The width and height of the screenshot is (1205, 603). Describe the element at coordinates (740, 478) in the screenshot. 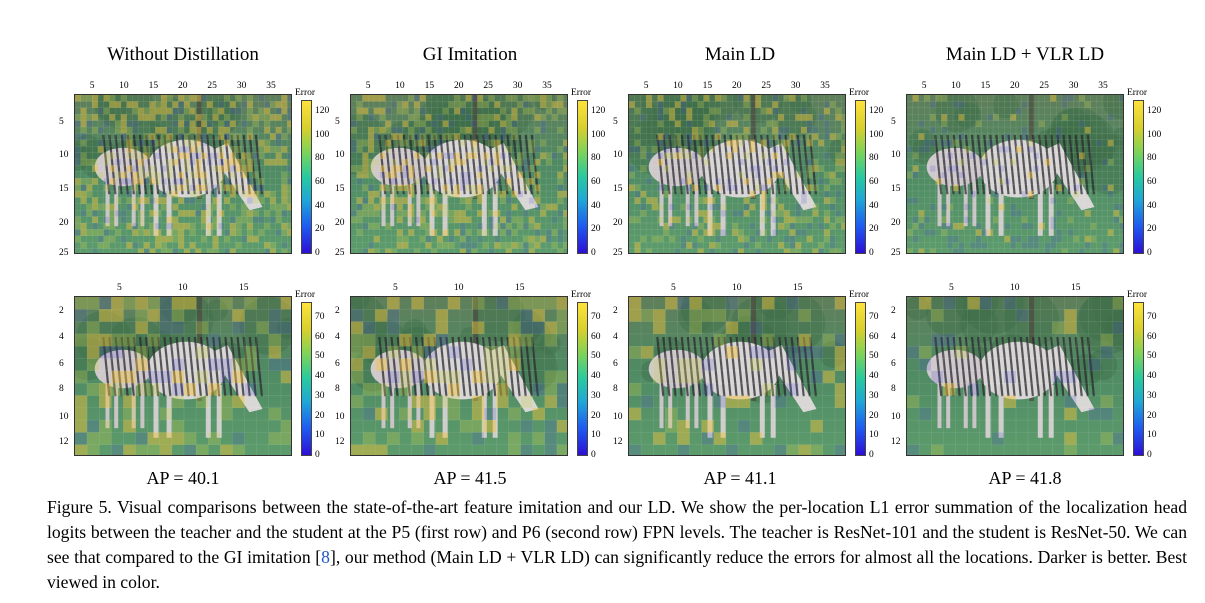

I see `ap-score-main-ld: AP = 41.1` at that location.